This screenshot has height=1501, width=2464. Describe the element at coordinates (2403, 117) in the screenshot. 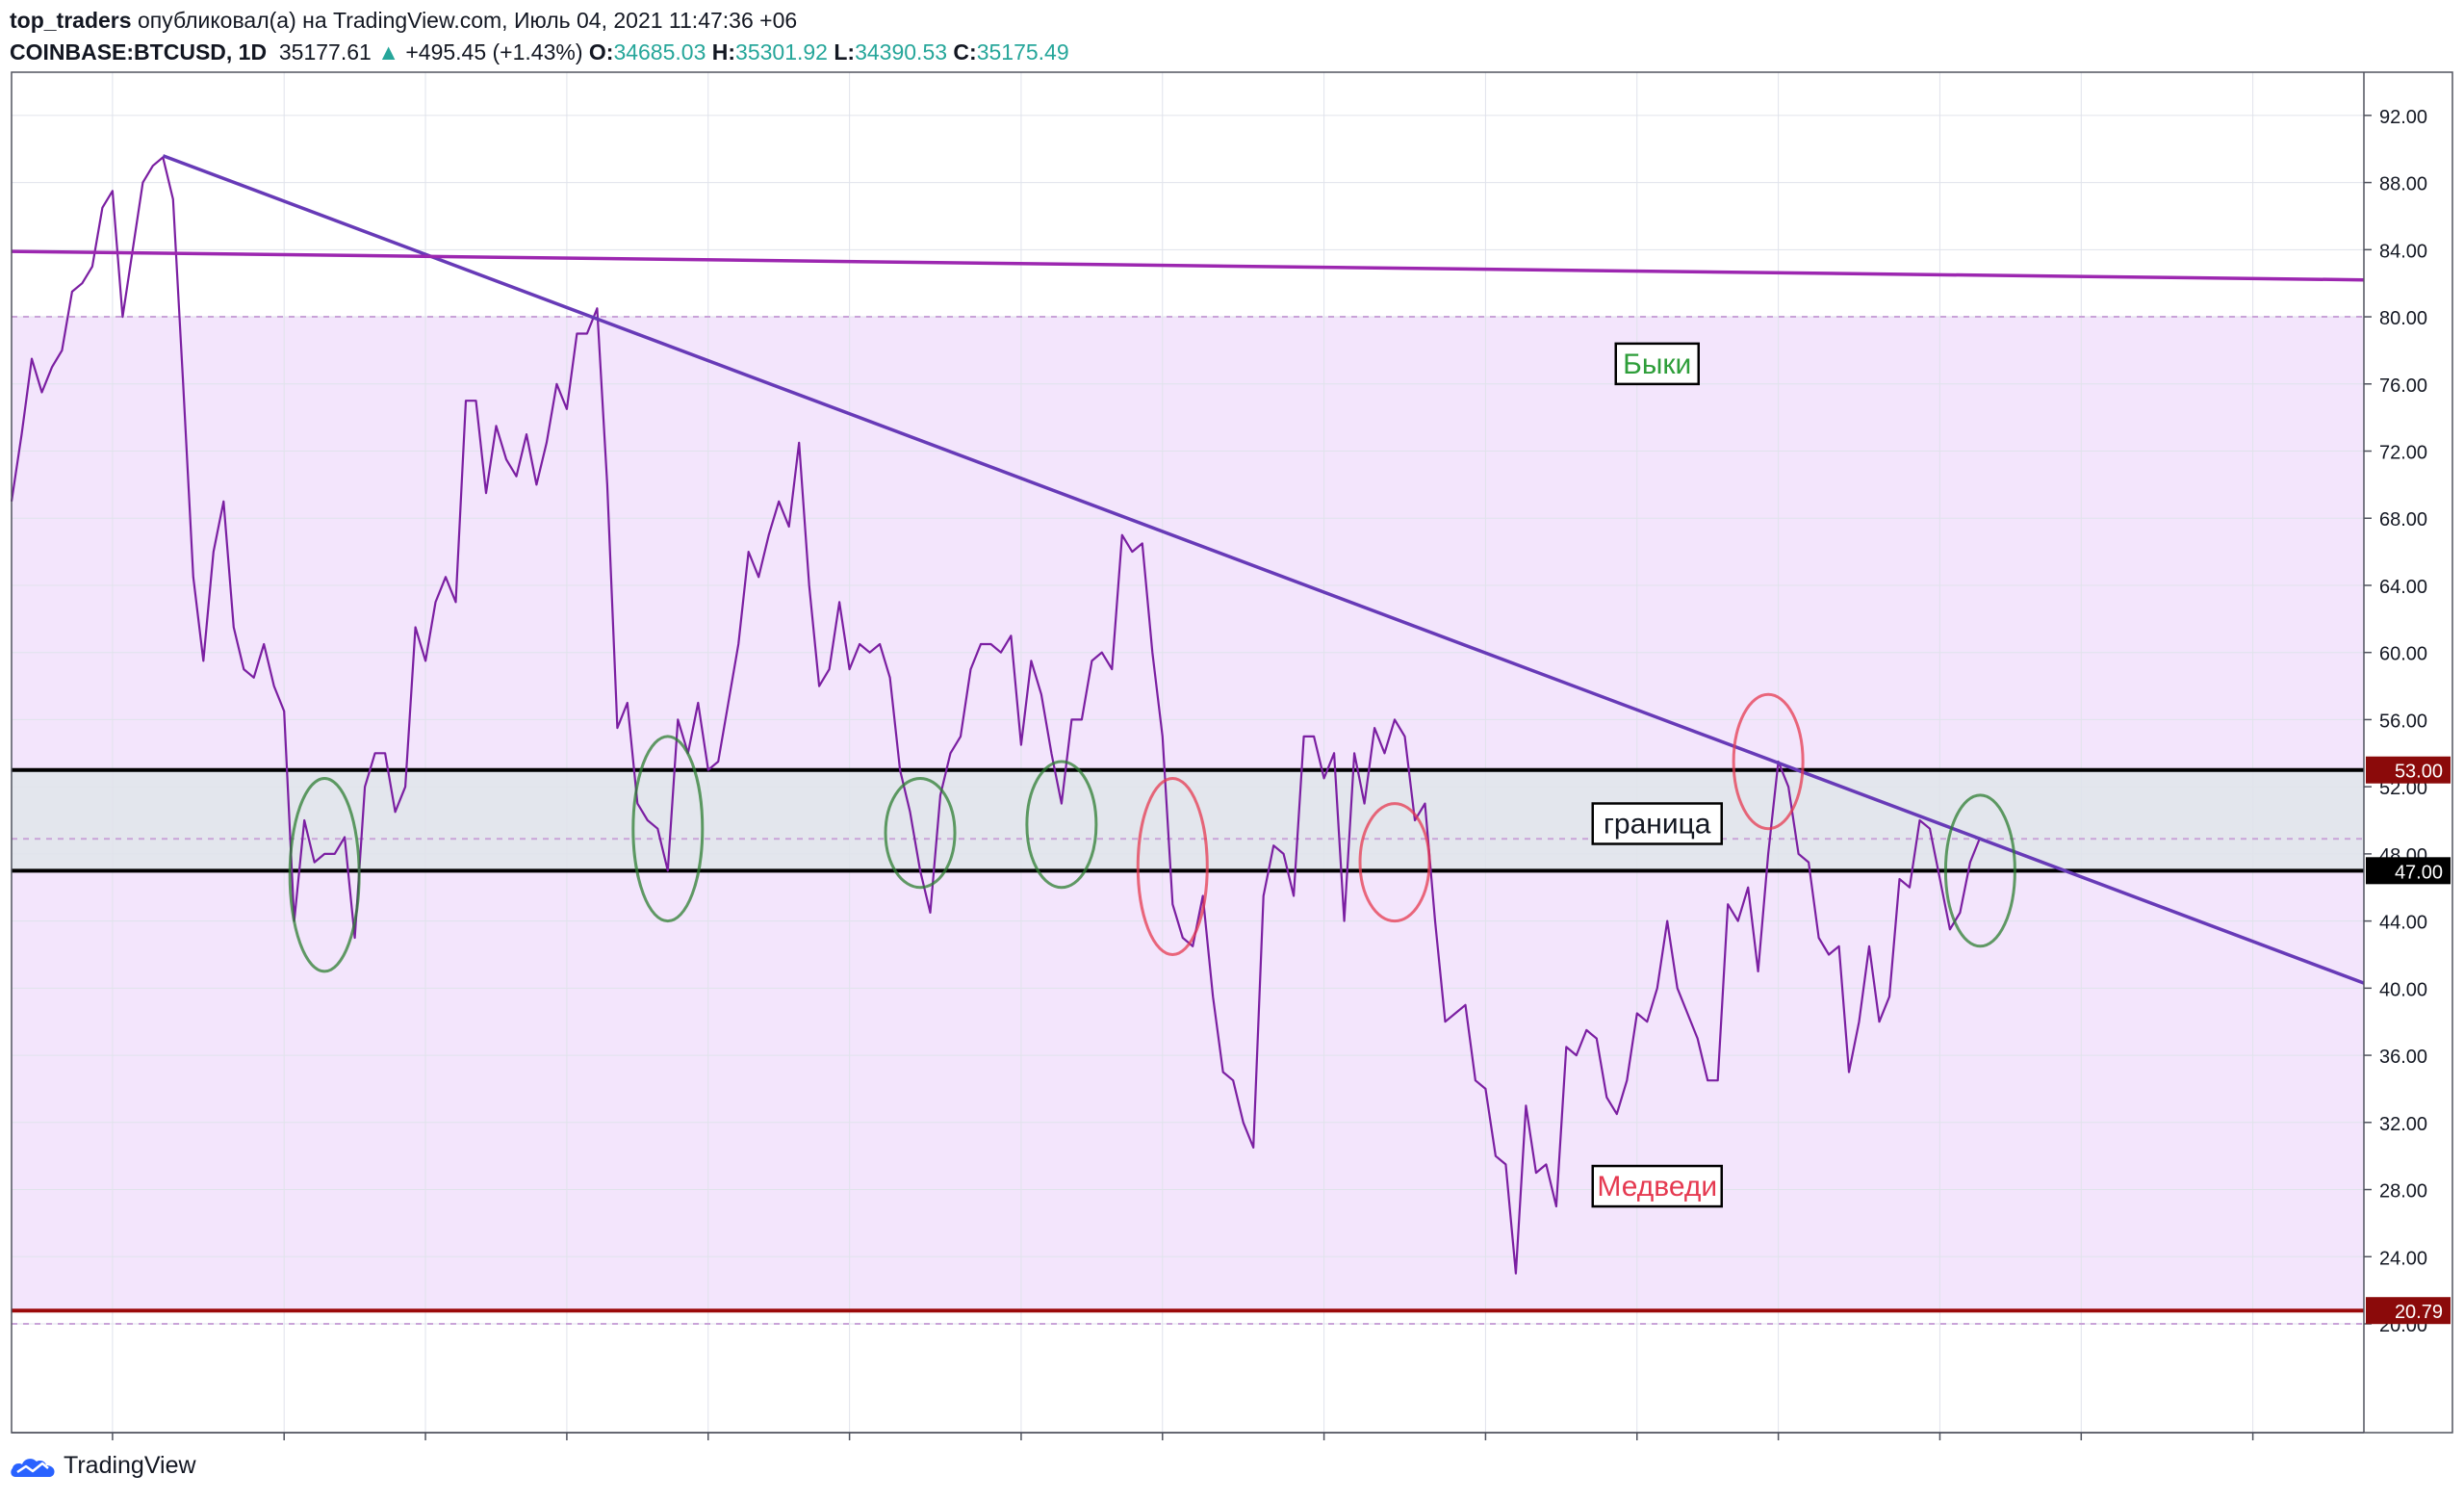

I see `y-tick-label-0: 92.00` at that location.